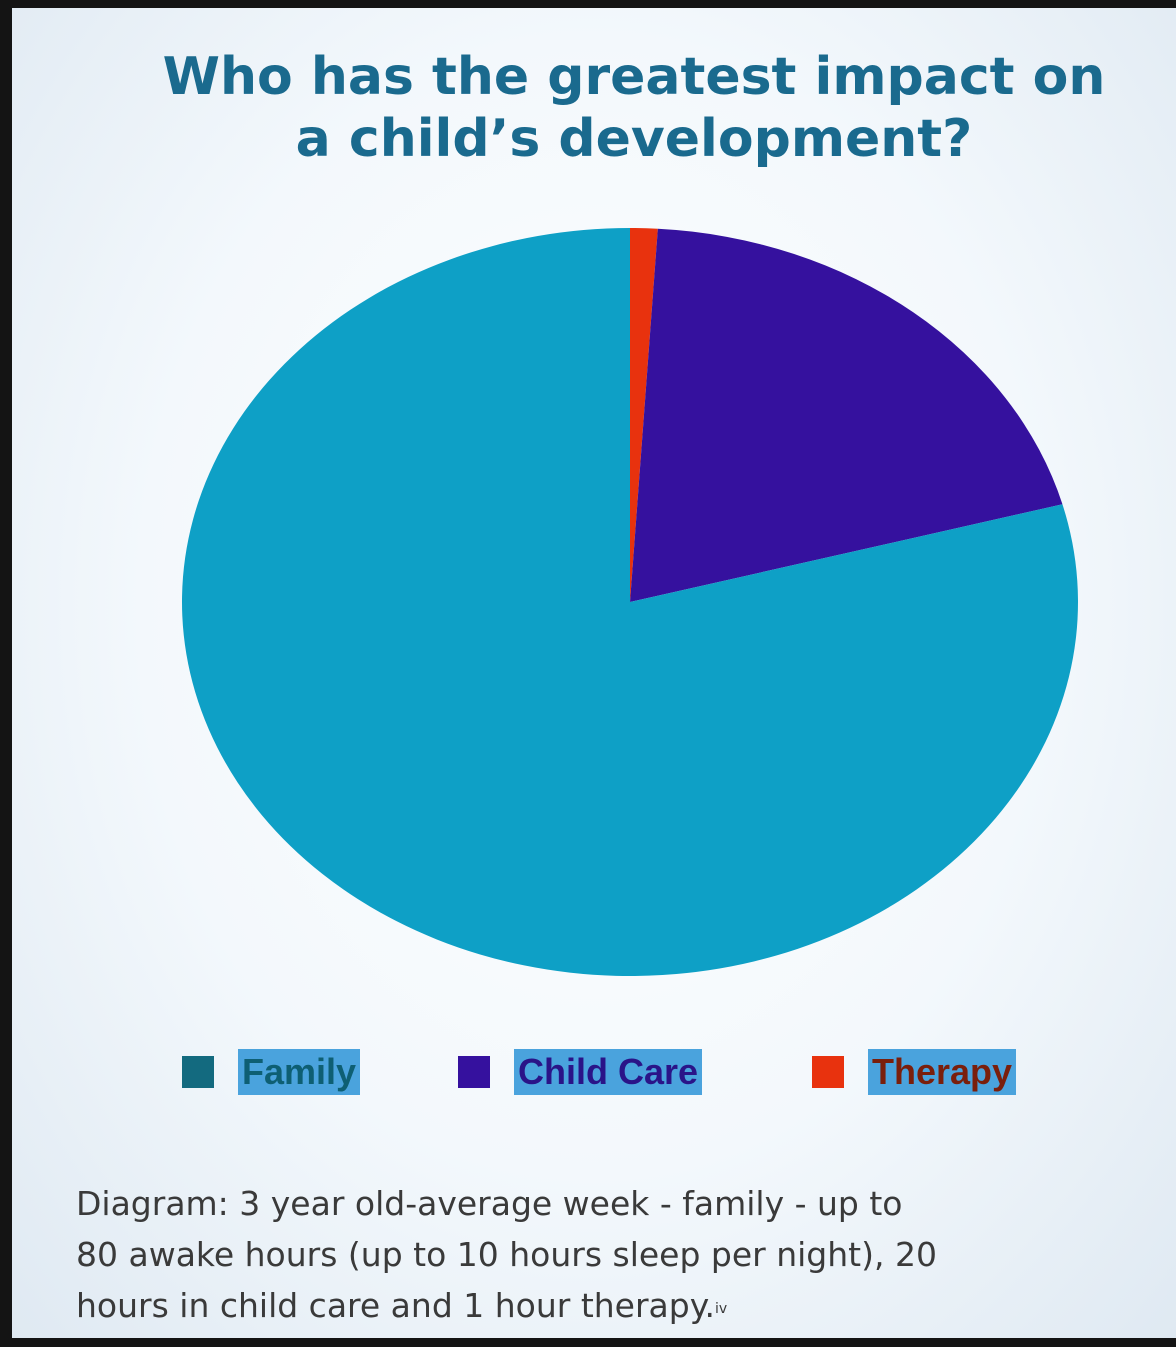 The height and width of the screenshot is (1347, 1176). I want to click on legend-item-therapy: Therapy, so click(914, 1072).